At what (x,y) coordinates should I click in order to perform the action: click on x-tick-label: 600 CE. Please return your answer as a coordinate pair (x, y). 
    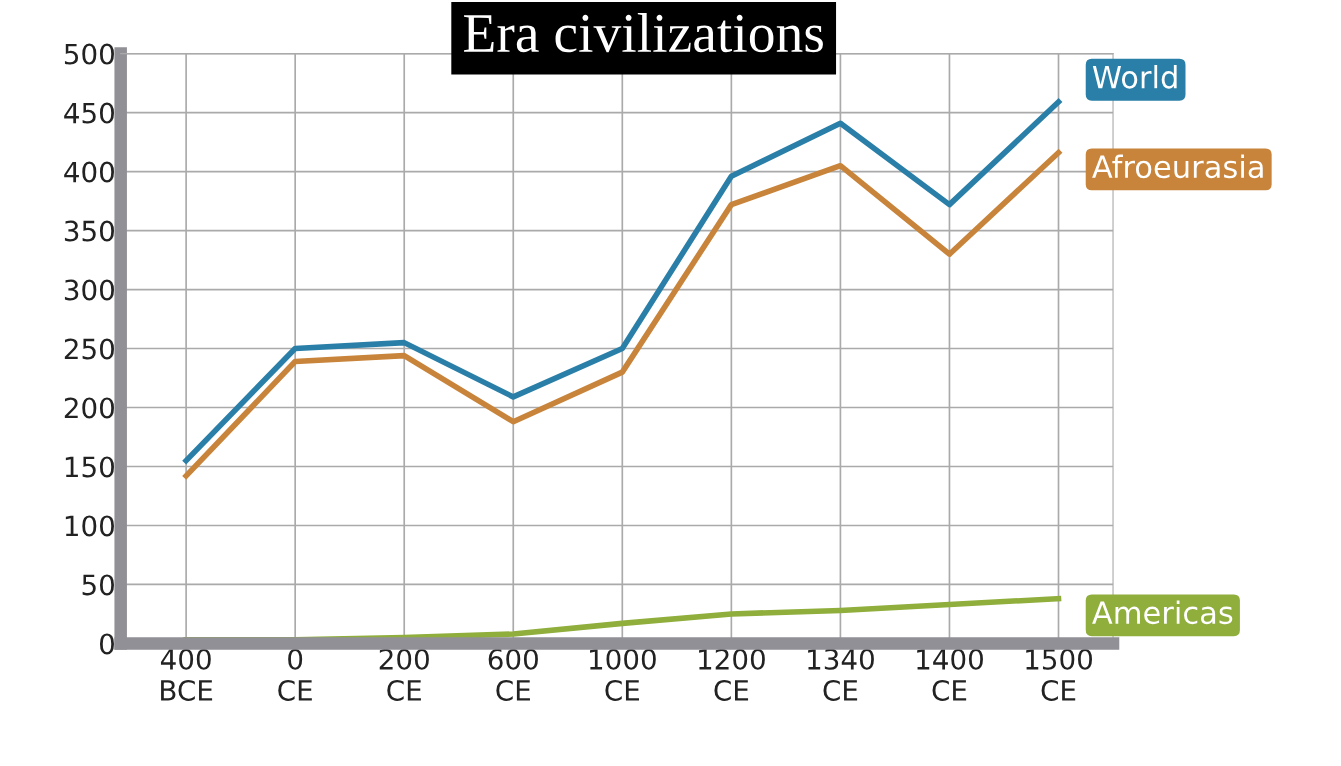
    Looking at the image, I should click on (513, 674).